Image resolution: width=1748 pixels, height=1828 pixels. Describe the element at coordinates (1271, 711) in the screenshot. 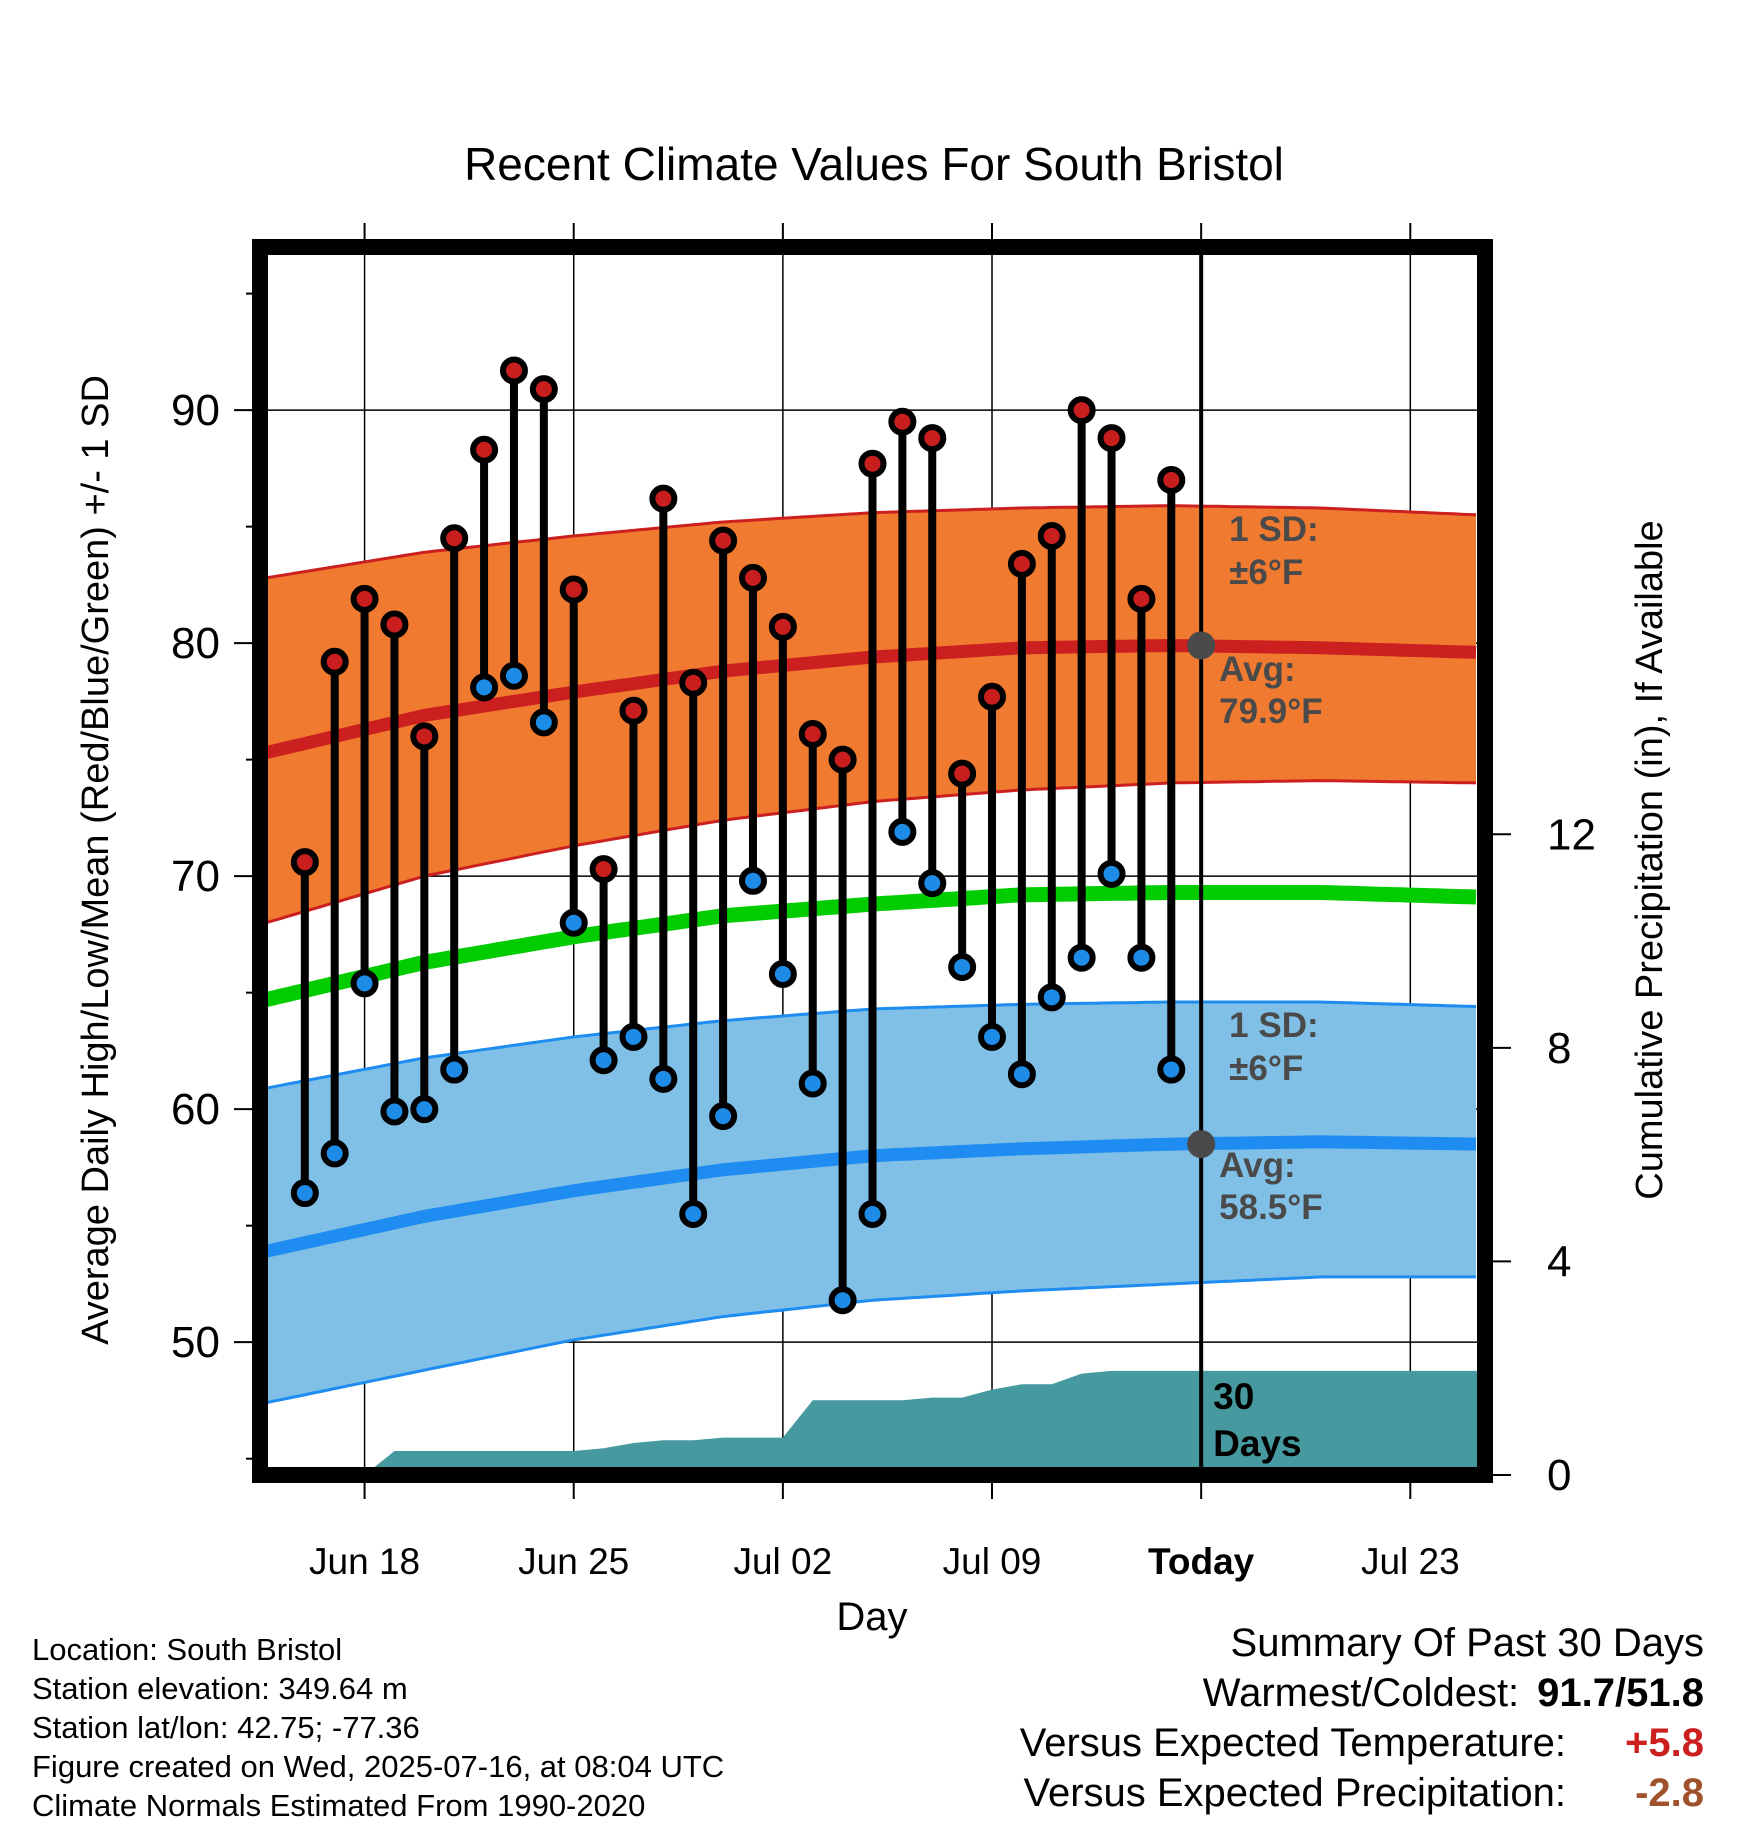

I see `high-avg-value: 79.9°F` at that location.